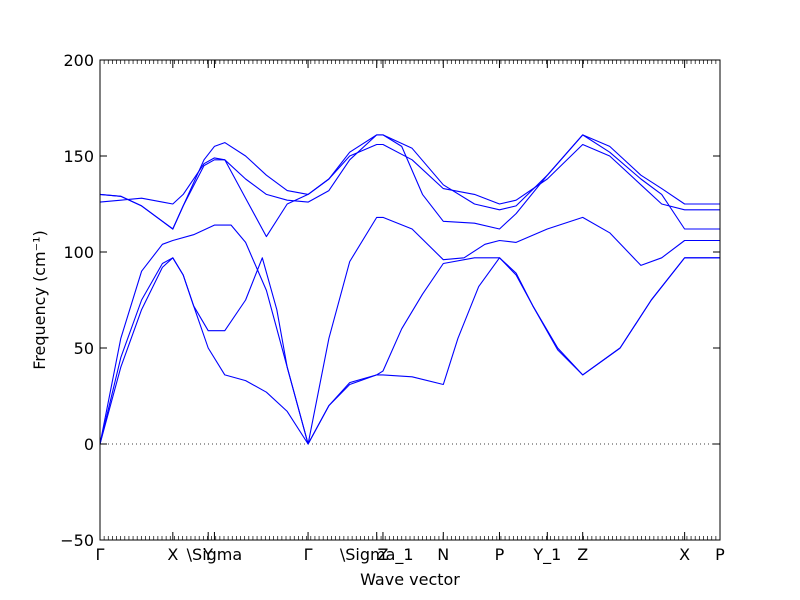 The image size is (800, 600). What do you see at coordinates (215, 554) in the screenshot?
I see `x-tick-label: \Sigma` at bounding box center [215, 554].